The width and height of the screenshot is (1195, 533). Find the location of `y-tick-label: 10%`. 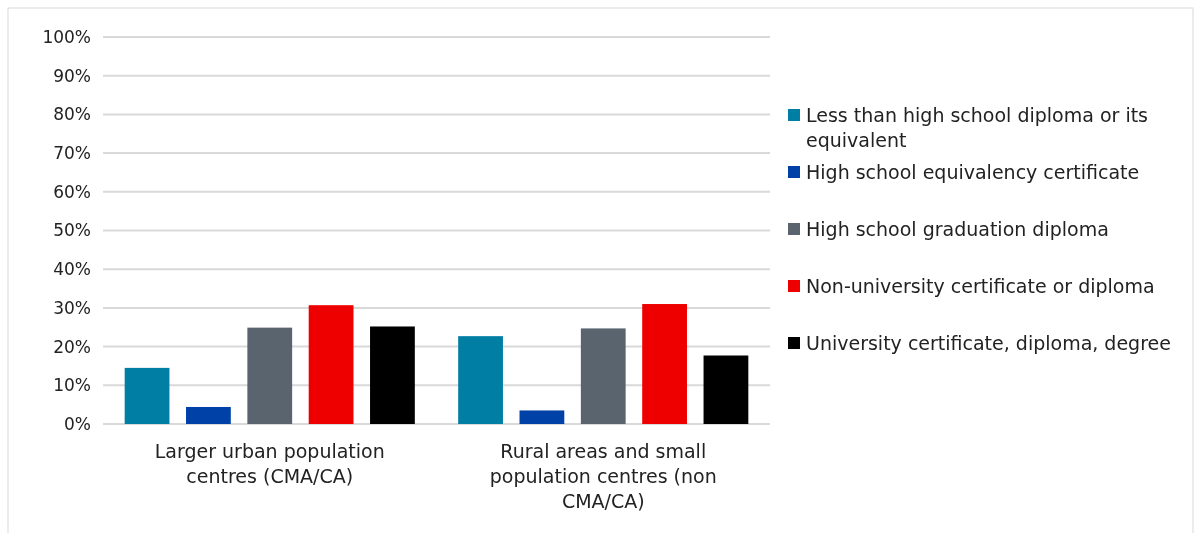

y-tick-label: 10% is located at coordinates (72, 385).